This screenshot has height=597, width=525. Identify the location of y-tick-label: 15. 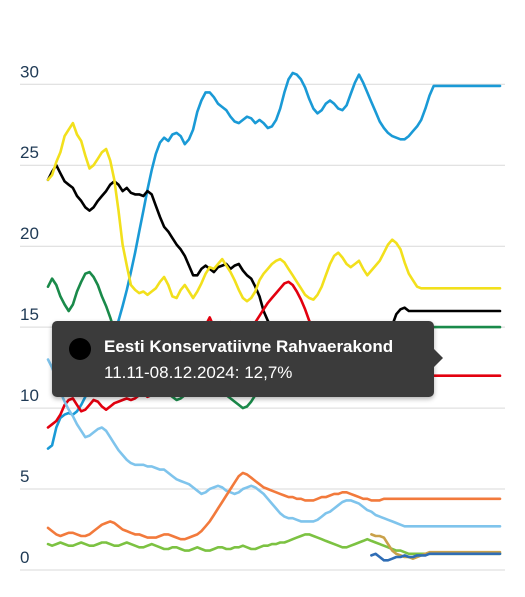
(29, 314).